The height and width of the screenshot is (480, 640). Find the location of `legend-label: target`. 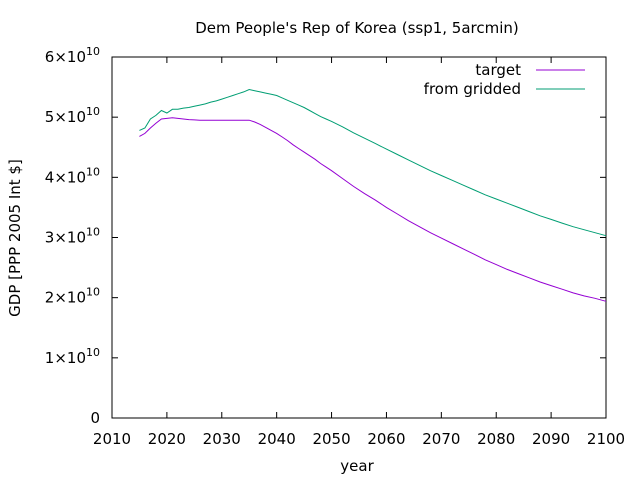

legend-label: target is located at coordinates (498, 70).